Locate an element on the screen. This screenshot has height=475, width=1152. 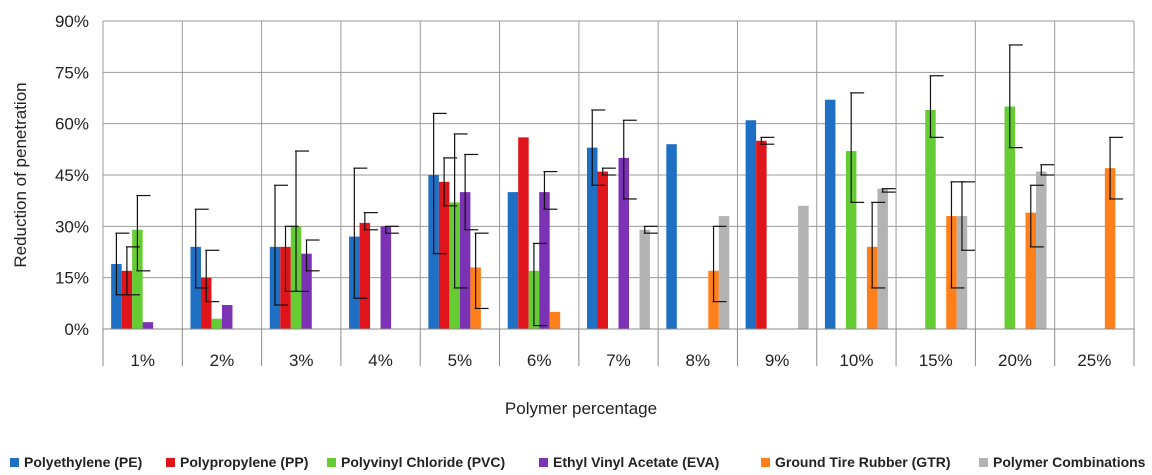
legend-label: Ground Tire Rubber (GTR) is located at coordinates (863, 462).